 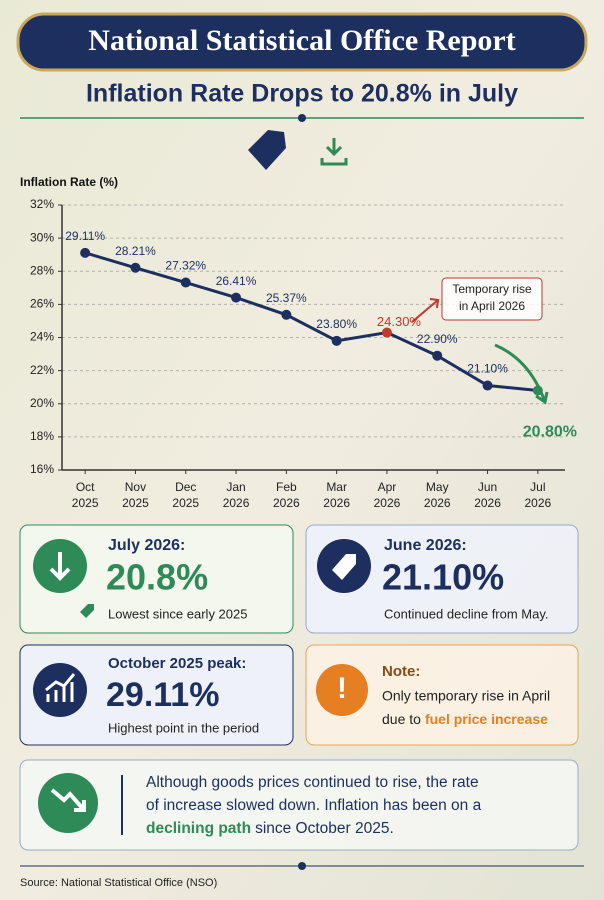 I want to click on summary-tail: since October 2025., so click(x=324, y=828).